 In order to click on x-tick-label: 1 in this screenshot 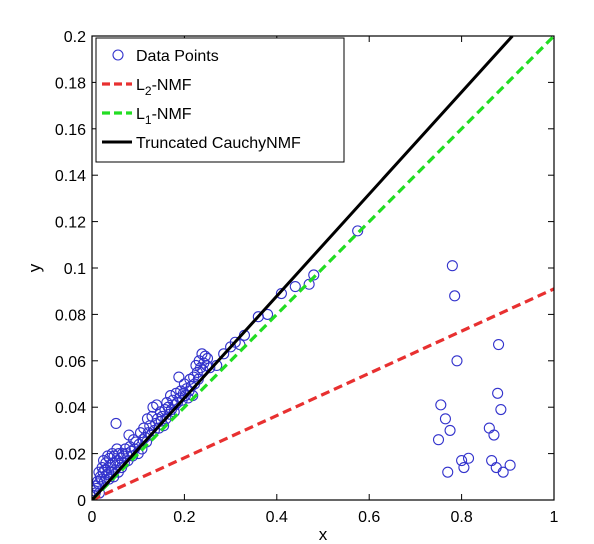, I will do `click(554, 517)`.